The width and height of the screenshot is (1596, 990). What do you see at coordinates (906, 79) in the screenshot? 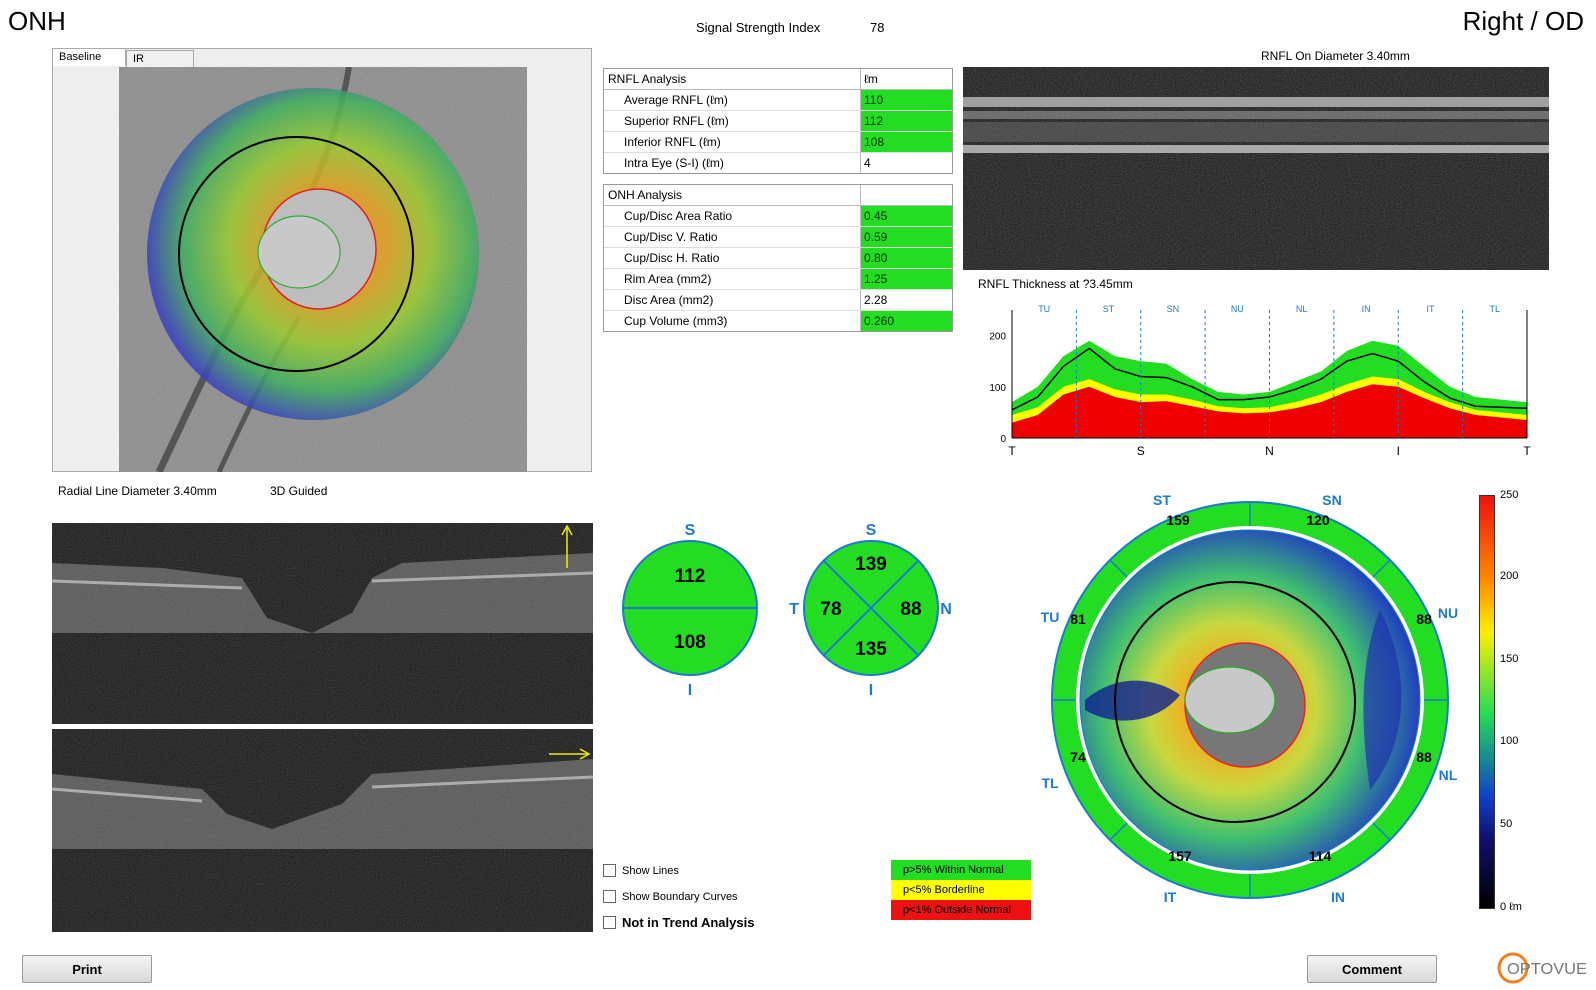
I see `rnfl-table-unit: ℓm` at bounding box center [906, 79].